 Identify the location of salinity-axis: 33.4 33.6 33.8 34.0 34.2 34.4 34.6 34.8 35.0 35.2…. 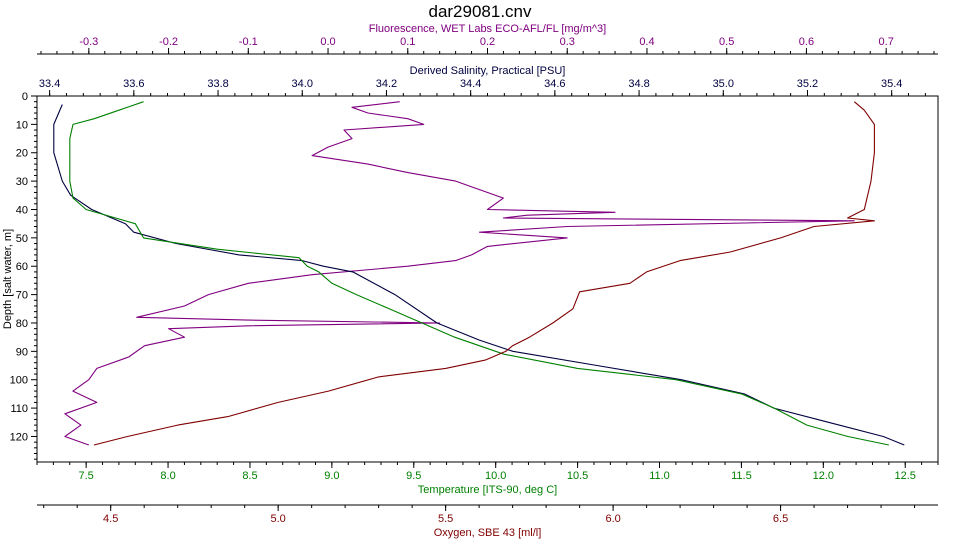
(482, 80).